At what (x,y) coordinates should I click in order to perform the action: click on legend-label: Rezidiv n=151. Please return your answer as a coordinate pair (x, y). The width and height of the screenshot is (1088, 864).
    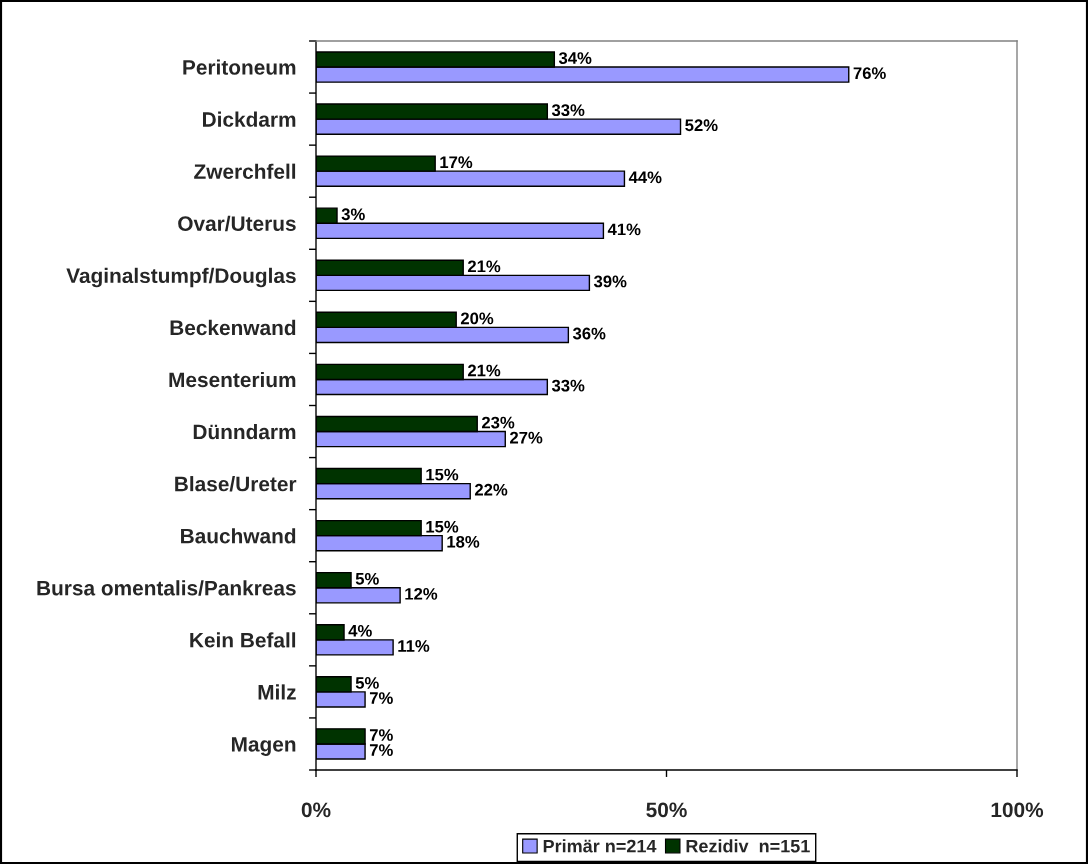
    Looking at the image, I should click on (748, 846).